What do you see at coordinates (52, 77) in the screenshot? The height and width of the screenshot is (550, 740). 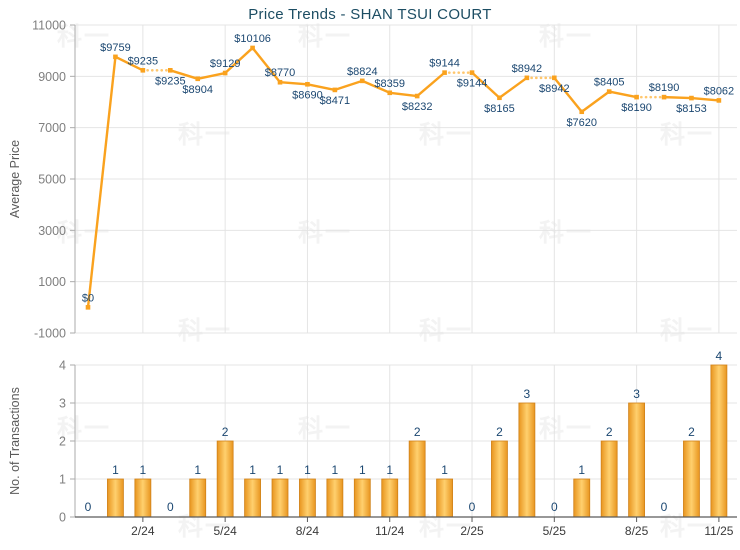 I see `svg-text: 9000` at bounding box center [52, 77].